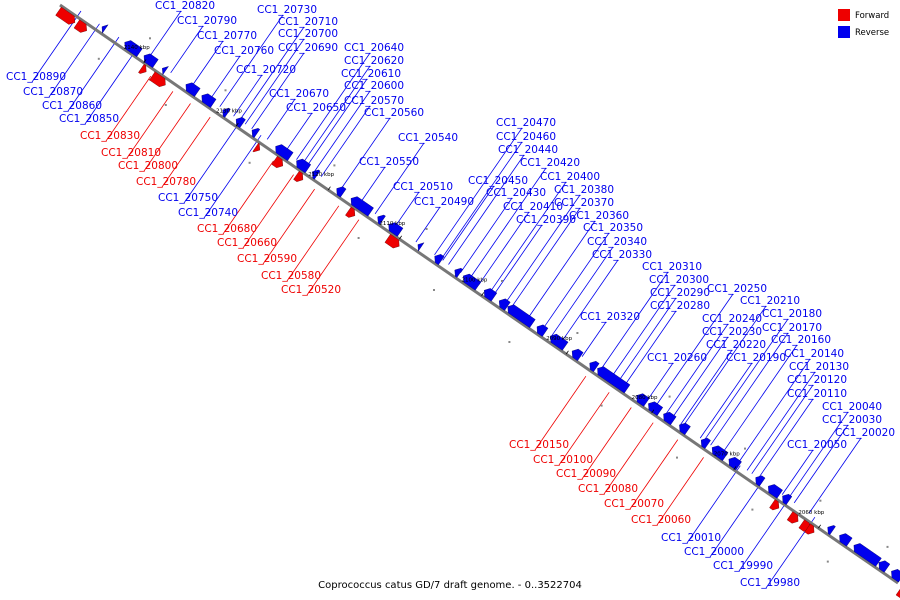 This screenshot has height=600, width=900. I want to click on gene-label: CC1_20010, so click(691, 538).